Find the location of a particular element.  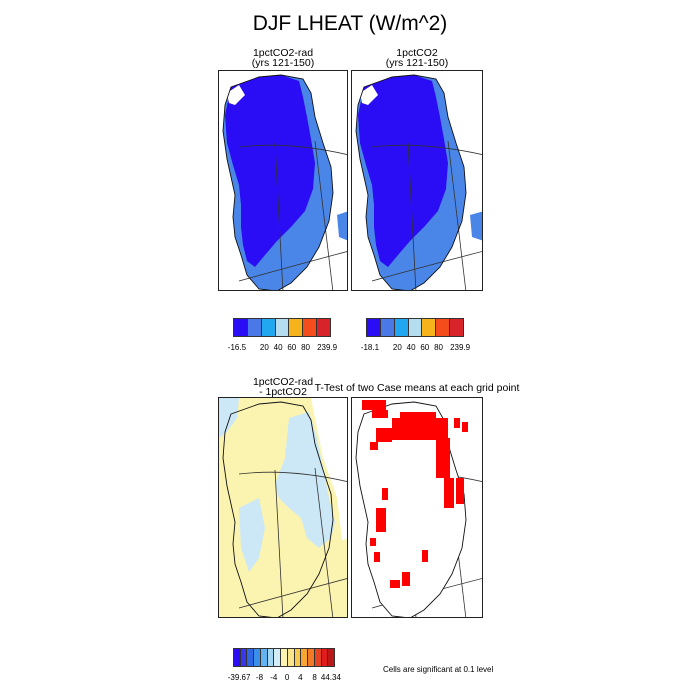

cb3-label-1: -8 is located at coordinates (259, 677).